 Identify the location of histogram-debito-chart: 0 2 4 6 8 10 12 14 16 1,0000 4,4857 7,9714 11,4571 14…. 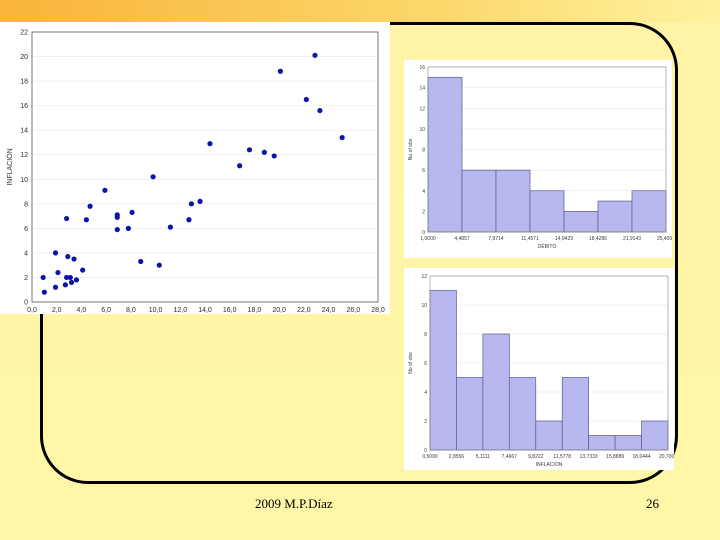
(540, 157).